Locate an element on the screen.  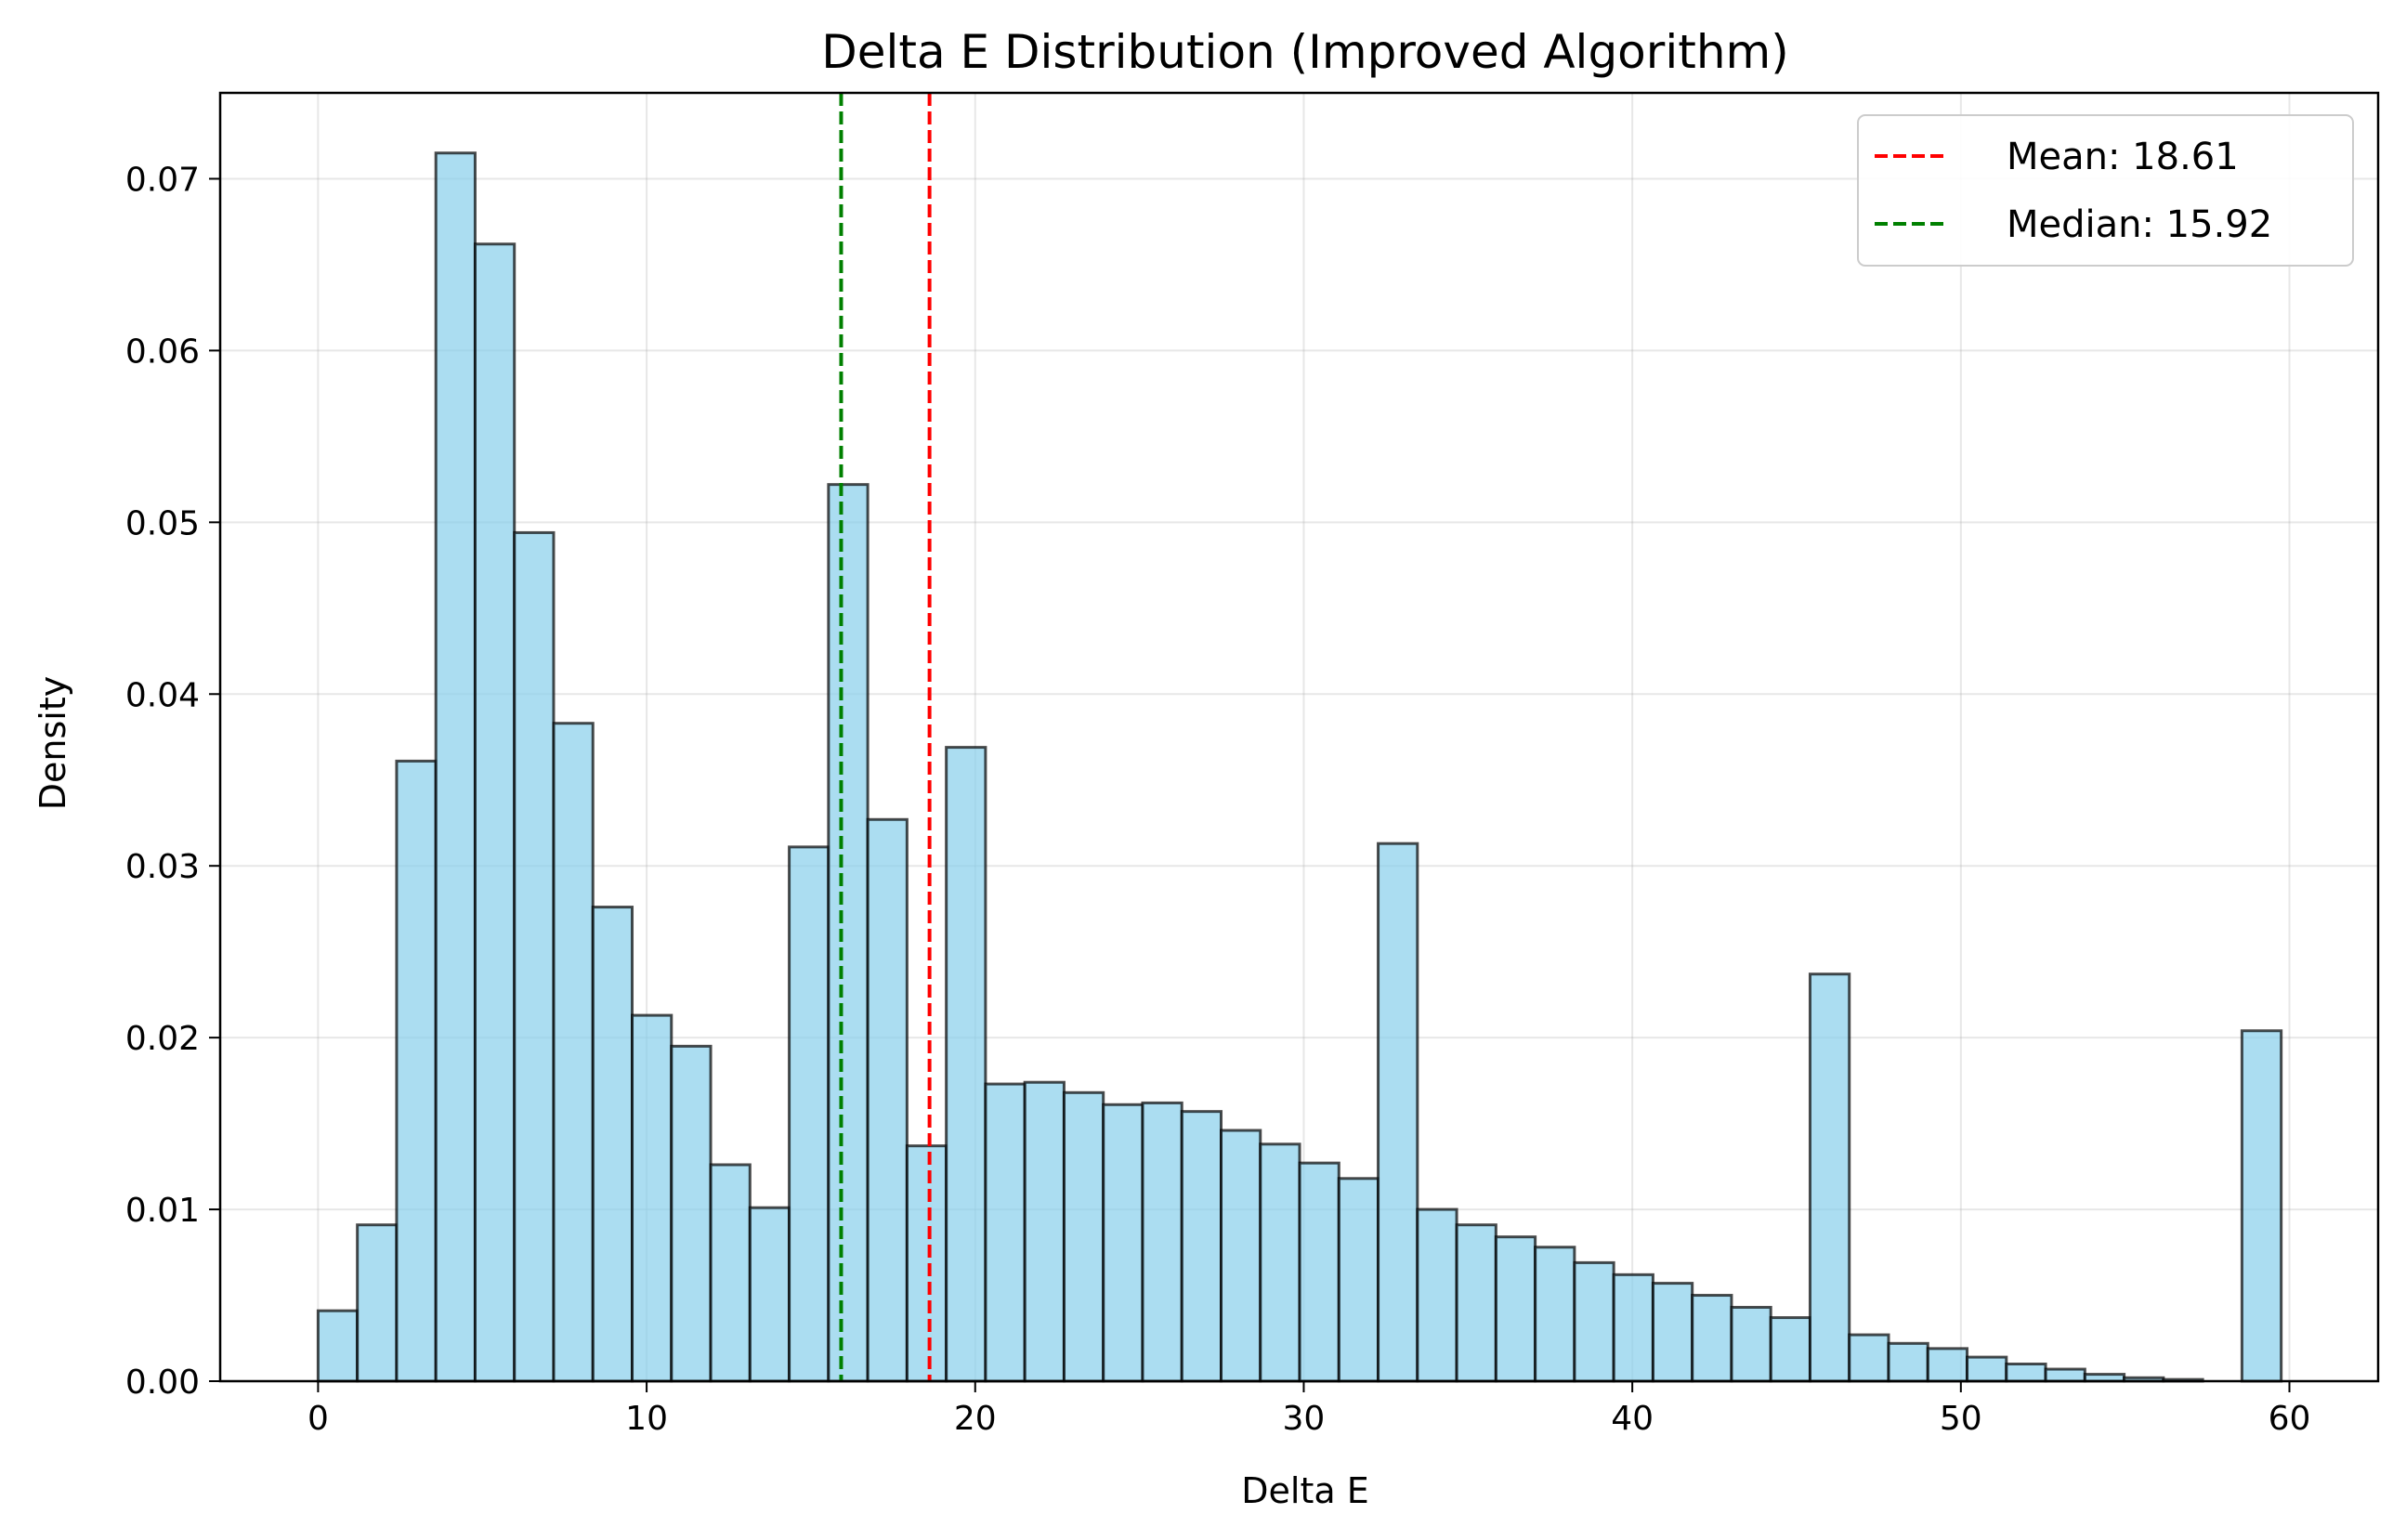
legend-box is located at coordinates (2105, 190).